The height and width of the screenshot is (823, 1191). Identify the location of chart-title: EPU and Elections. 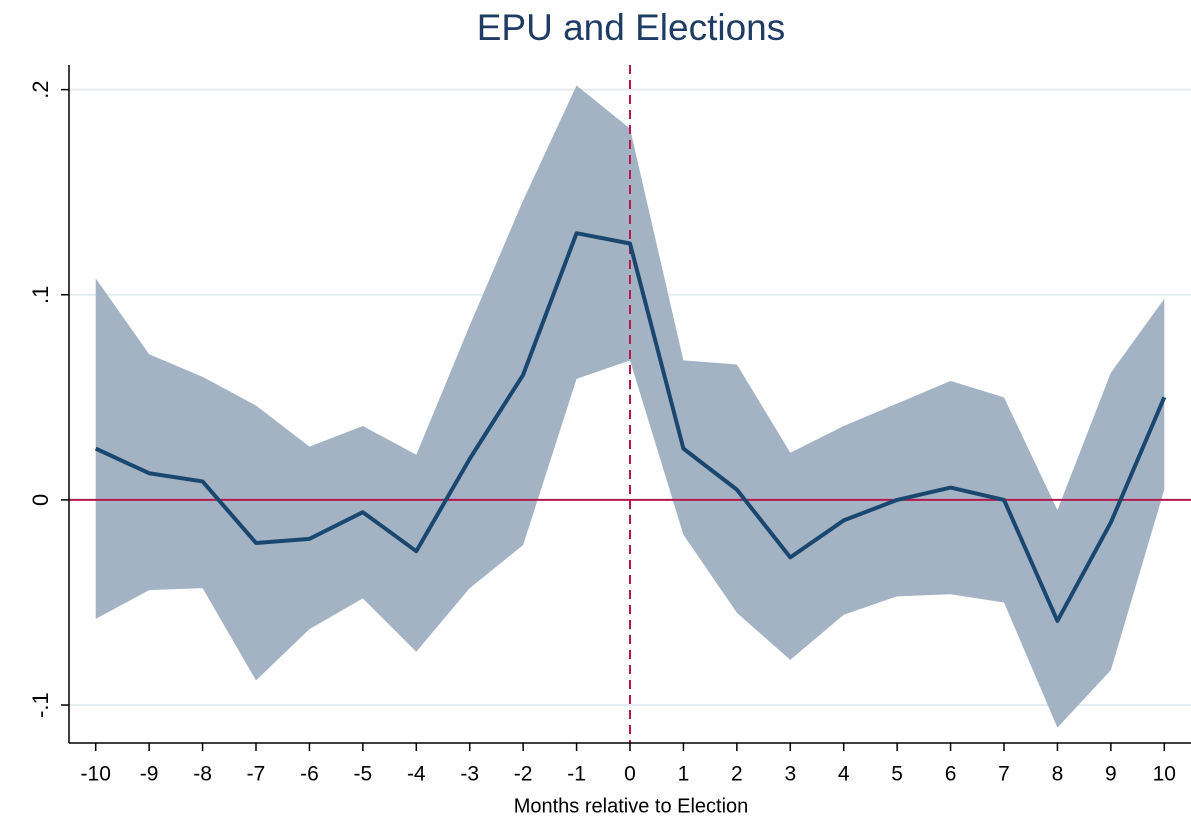
(631, 27).